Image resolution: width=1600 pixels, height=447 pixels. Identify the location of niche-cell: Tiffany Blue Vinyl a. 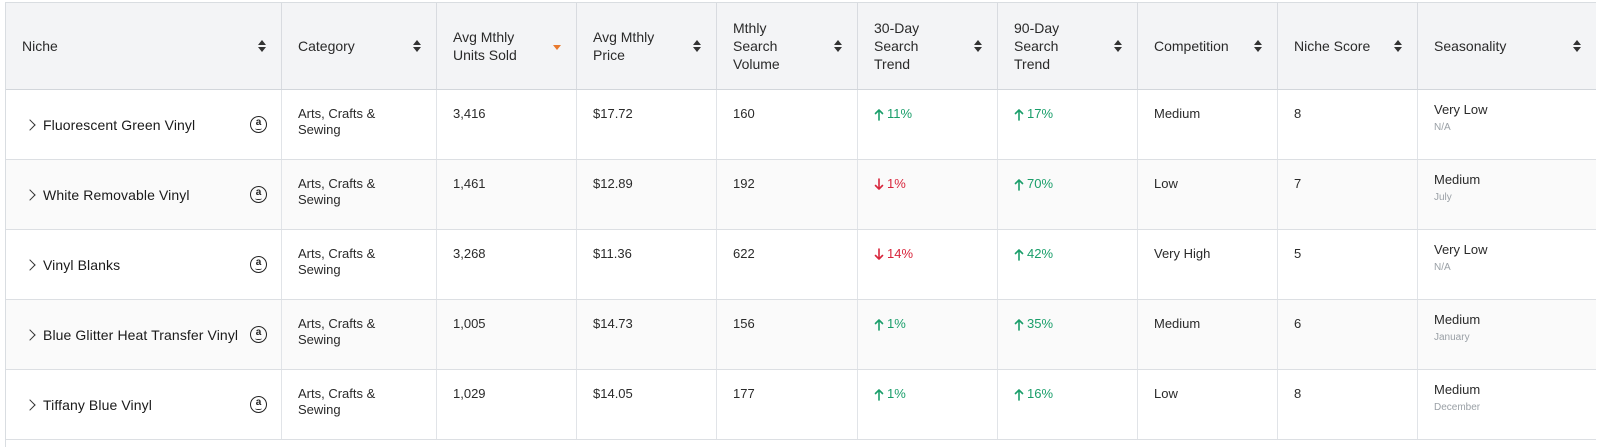
(144, 404).